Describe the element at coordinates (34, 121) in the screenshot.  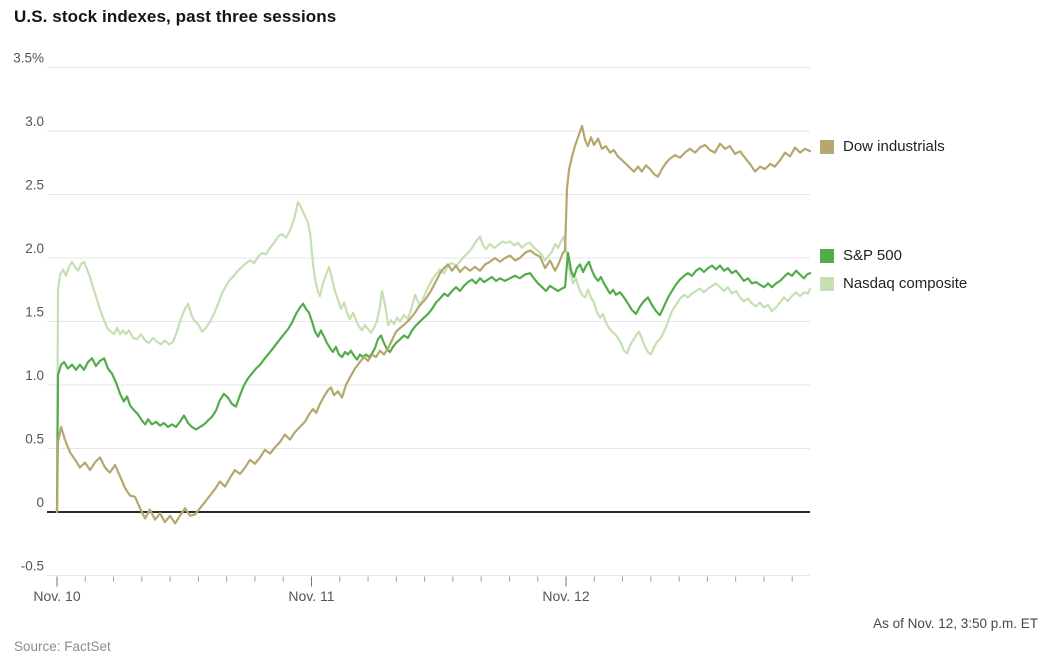
I see `svg-text: 3.0` at that location.